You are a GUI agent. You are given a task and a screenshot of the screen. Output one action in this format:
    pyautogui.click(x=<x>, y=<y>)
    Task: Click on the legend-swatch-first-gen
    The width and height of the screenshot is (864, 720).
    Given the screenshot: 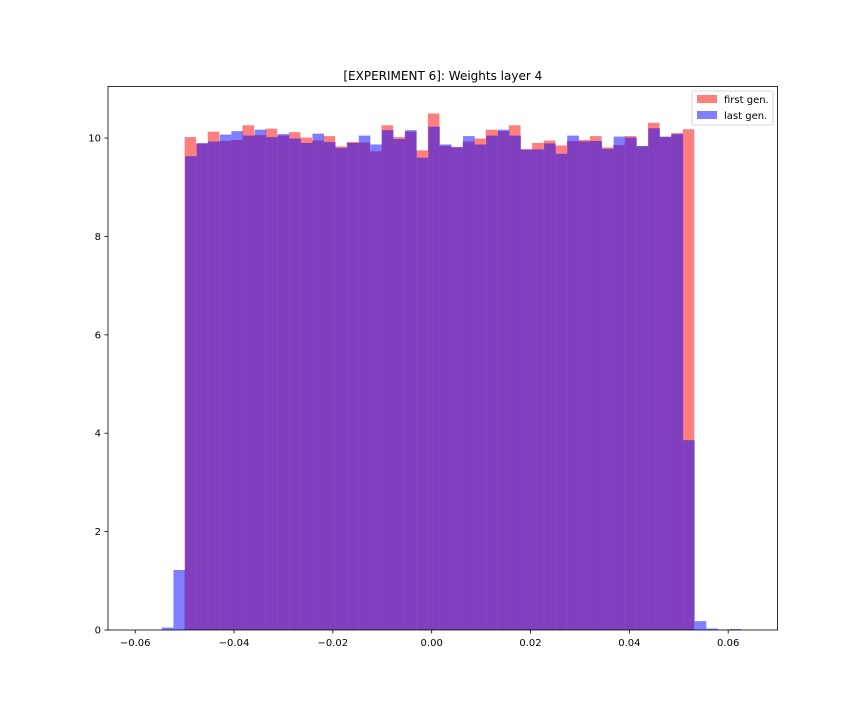 What is the action you would take?
    pyautogui.click(x=707, y=99)
    